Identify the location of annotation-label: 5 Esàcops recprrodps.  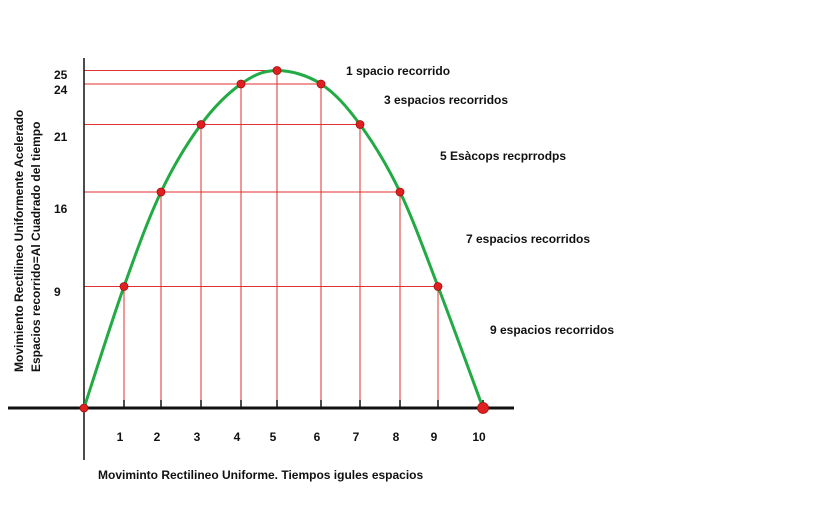
(503, 156).